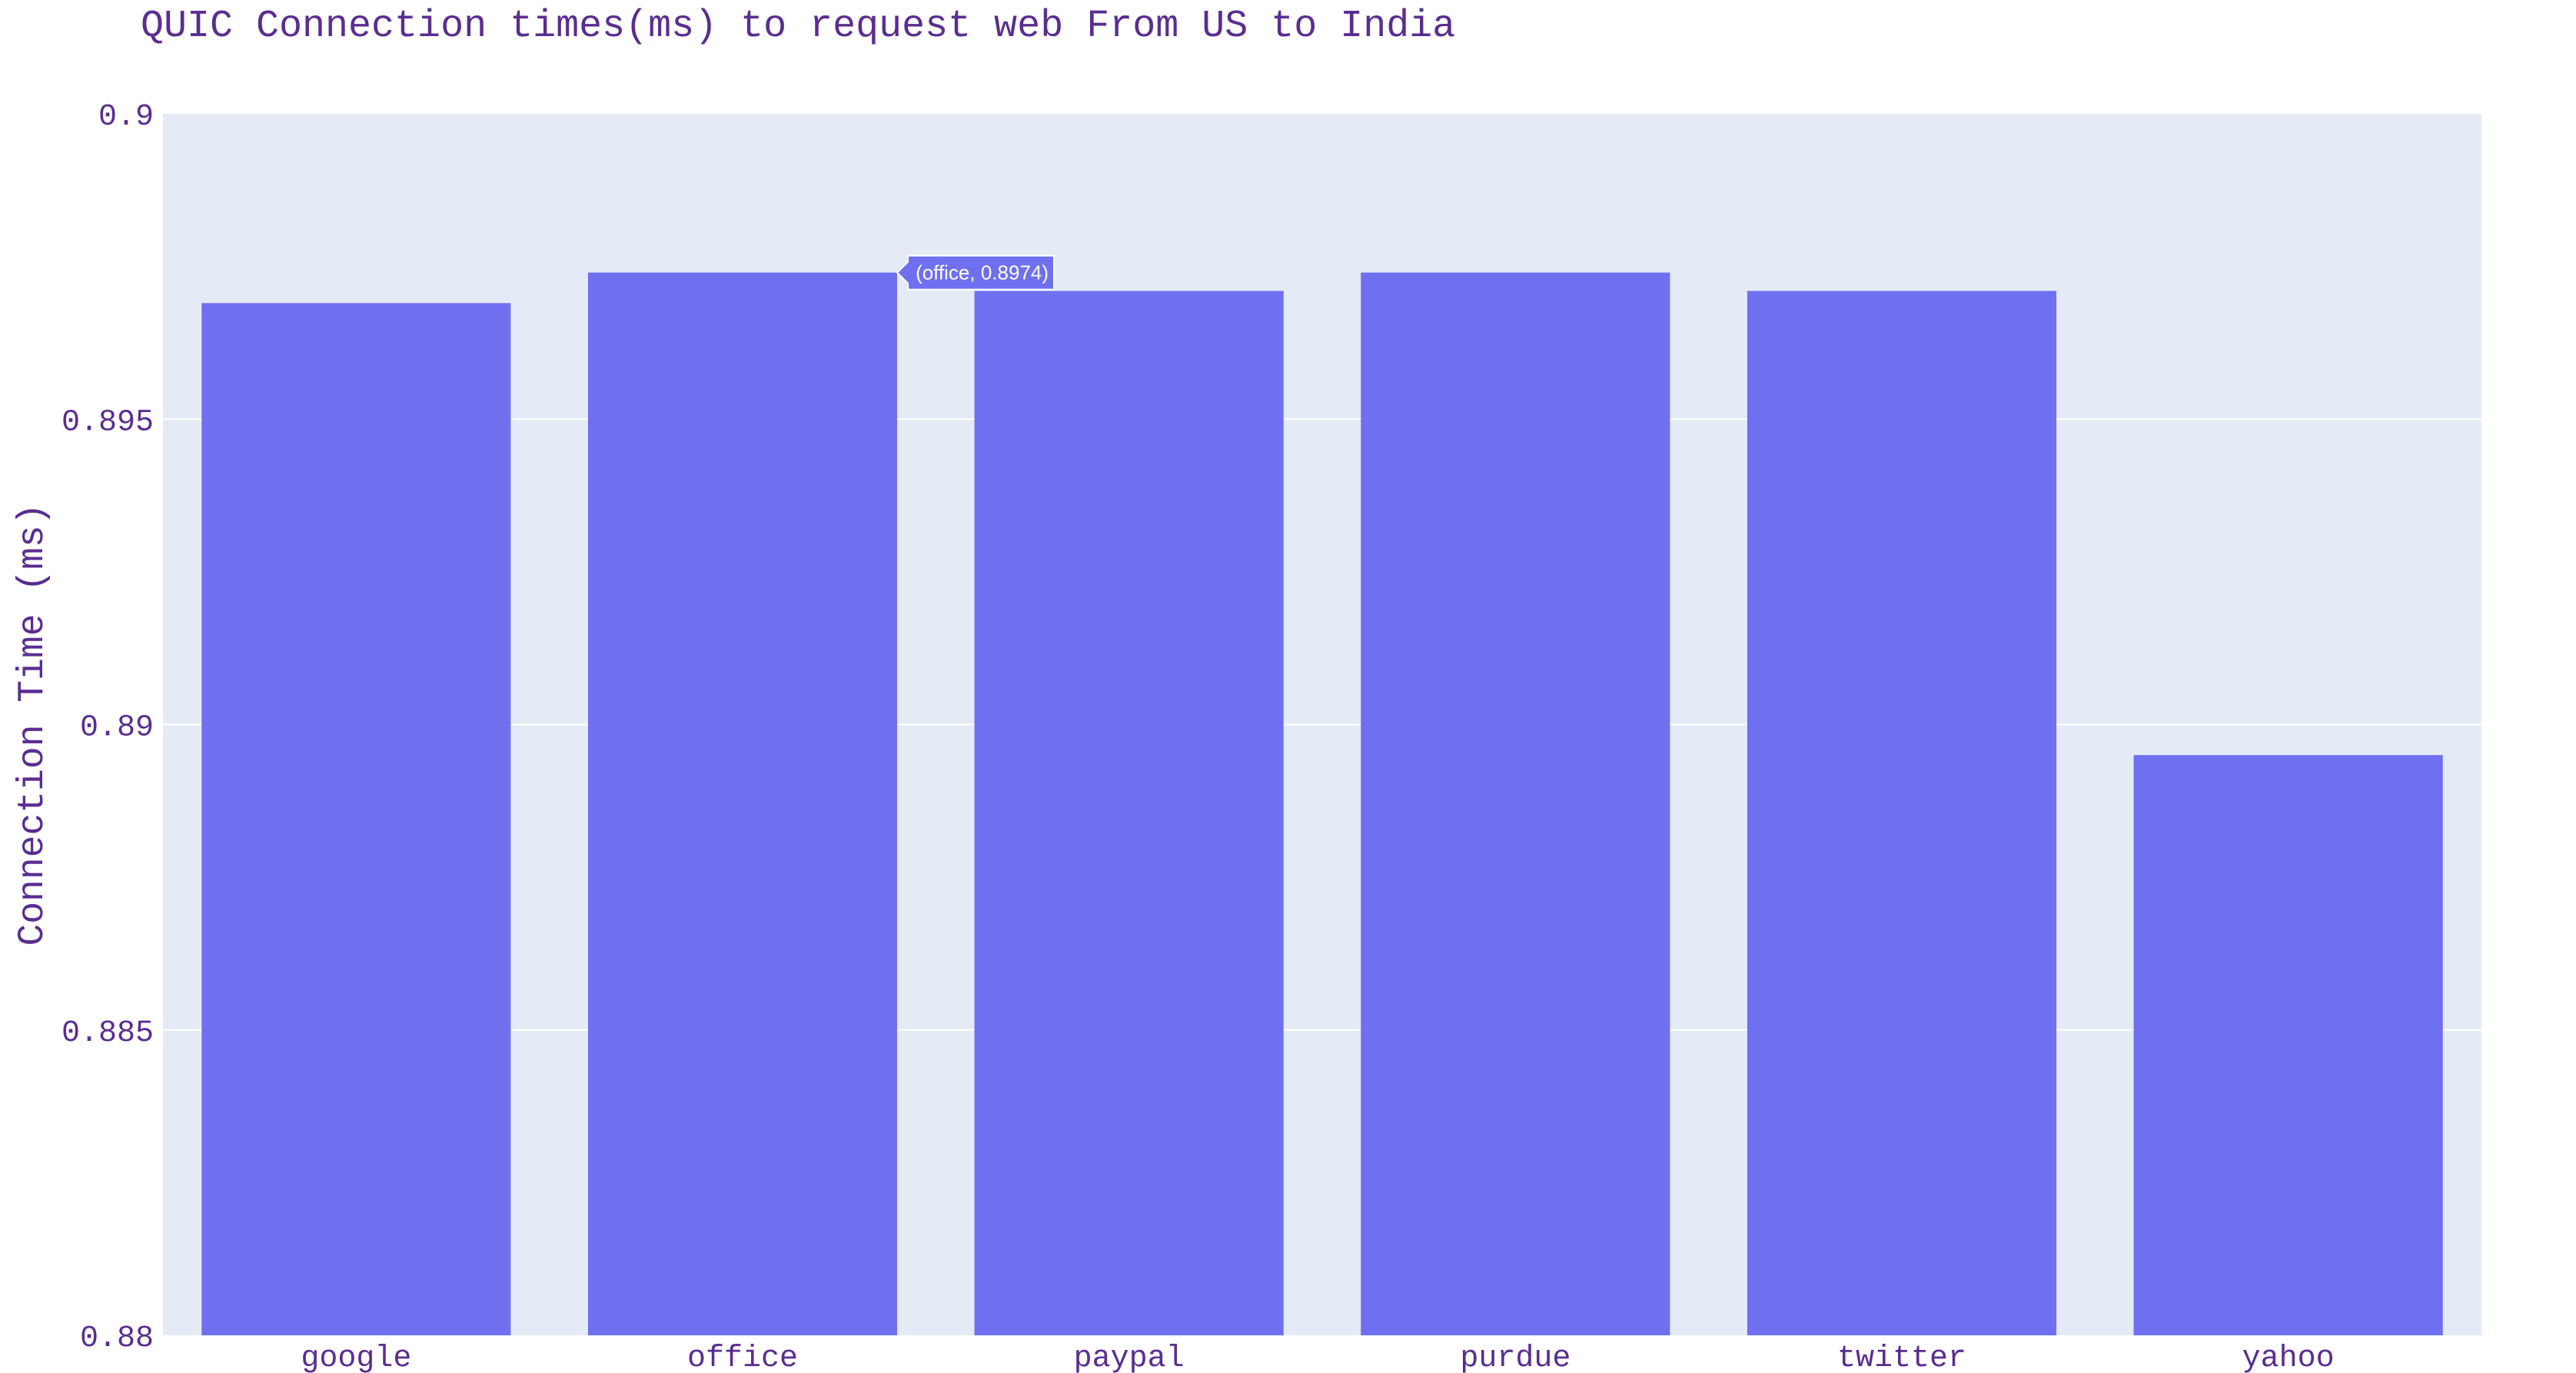  What do you see at coordinates (982, 272) in the screenshot?
I see `hover-text: (office, 0.8974)` at bounding box center [982, 272].